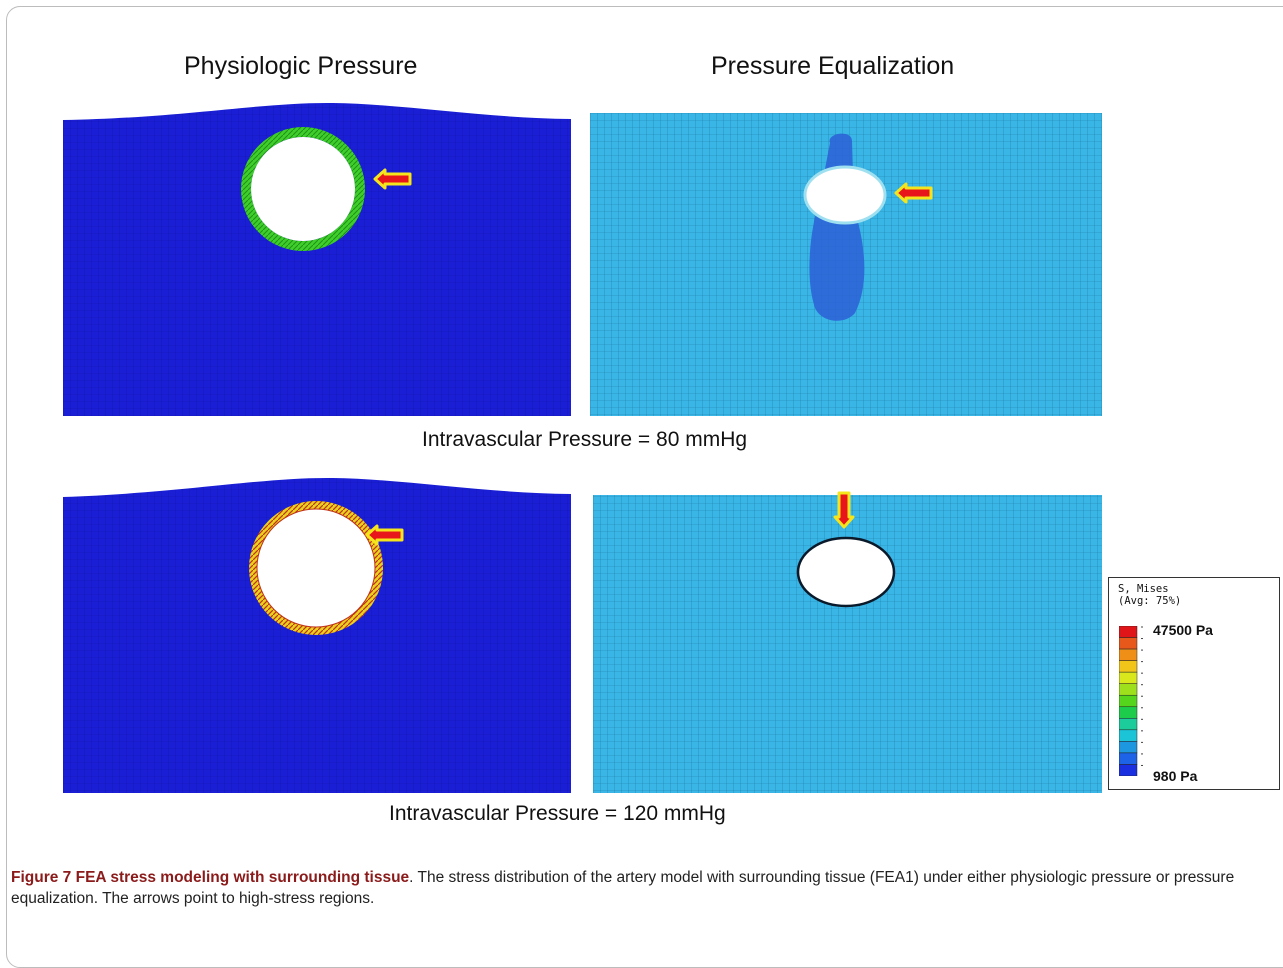 This screenshot has width=1283, height=968. What do you see at coordinates (1175, 776) in the screenshot?
I see `legend-min-label: 980 Pa` at bounding box center [1175, 776].